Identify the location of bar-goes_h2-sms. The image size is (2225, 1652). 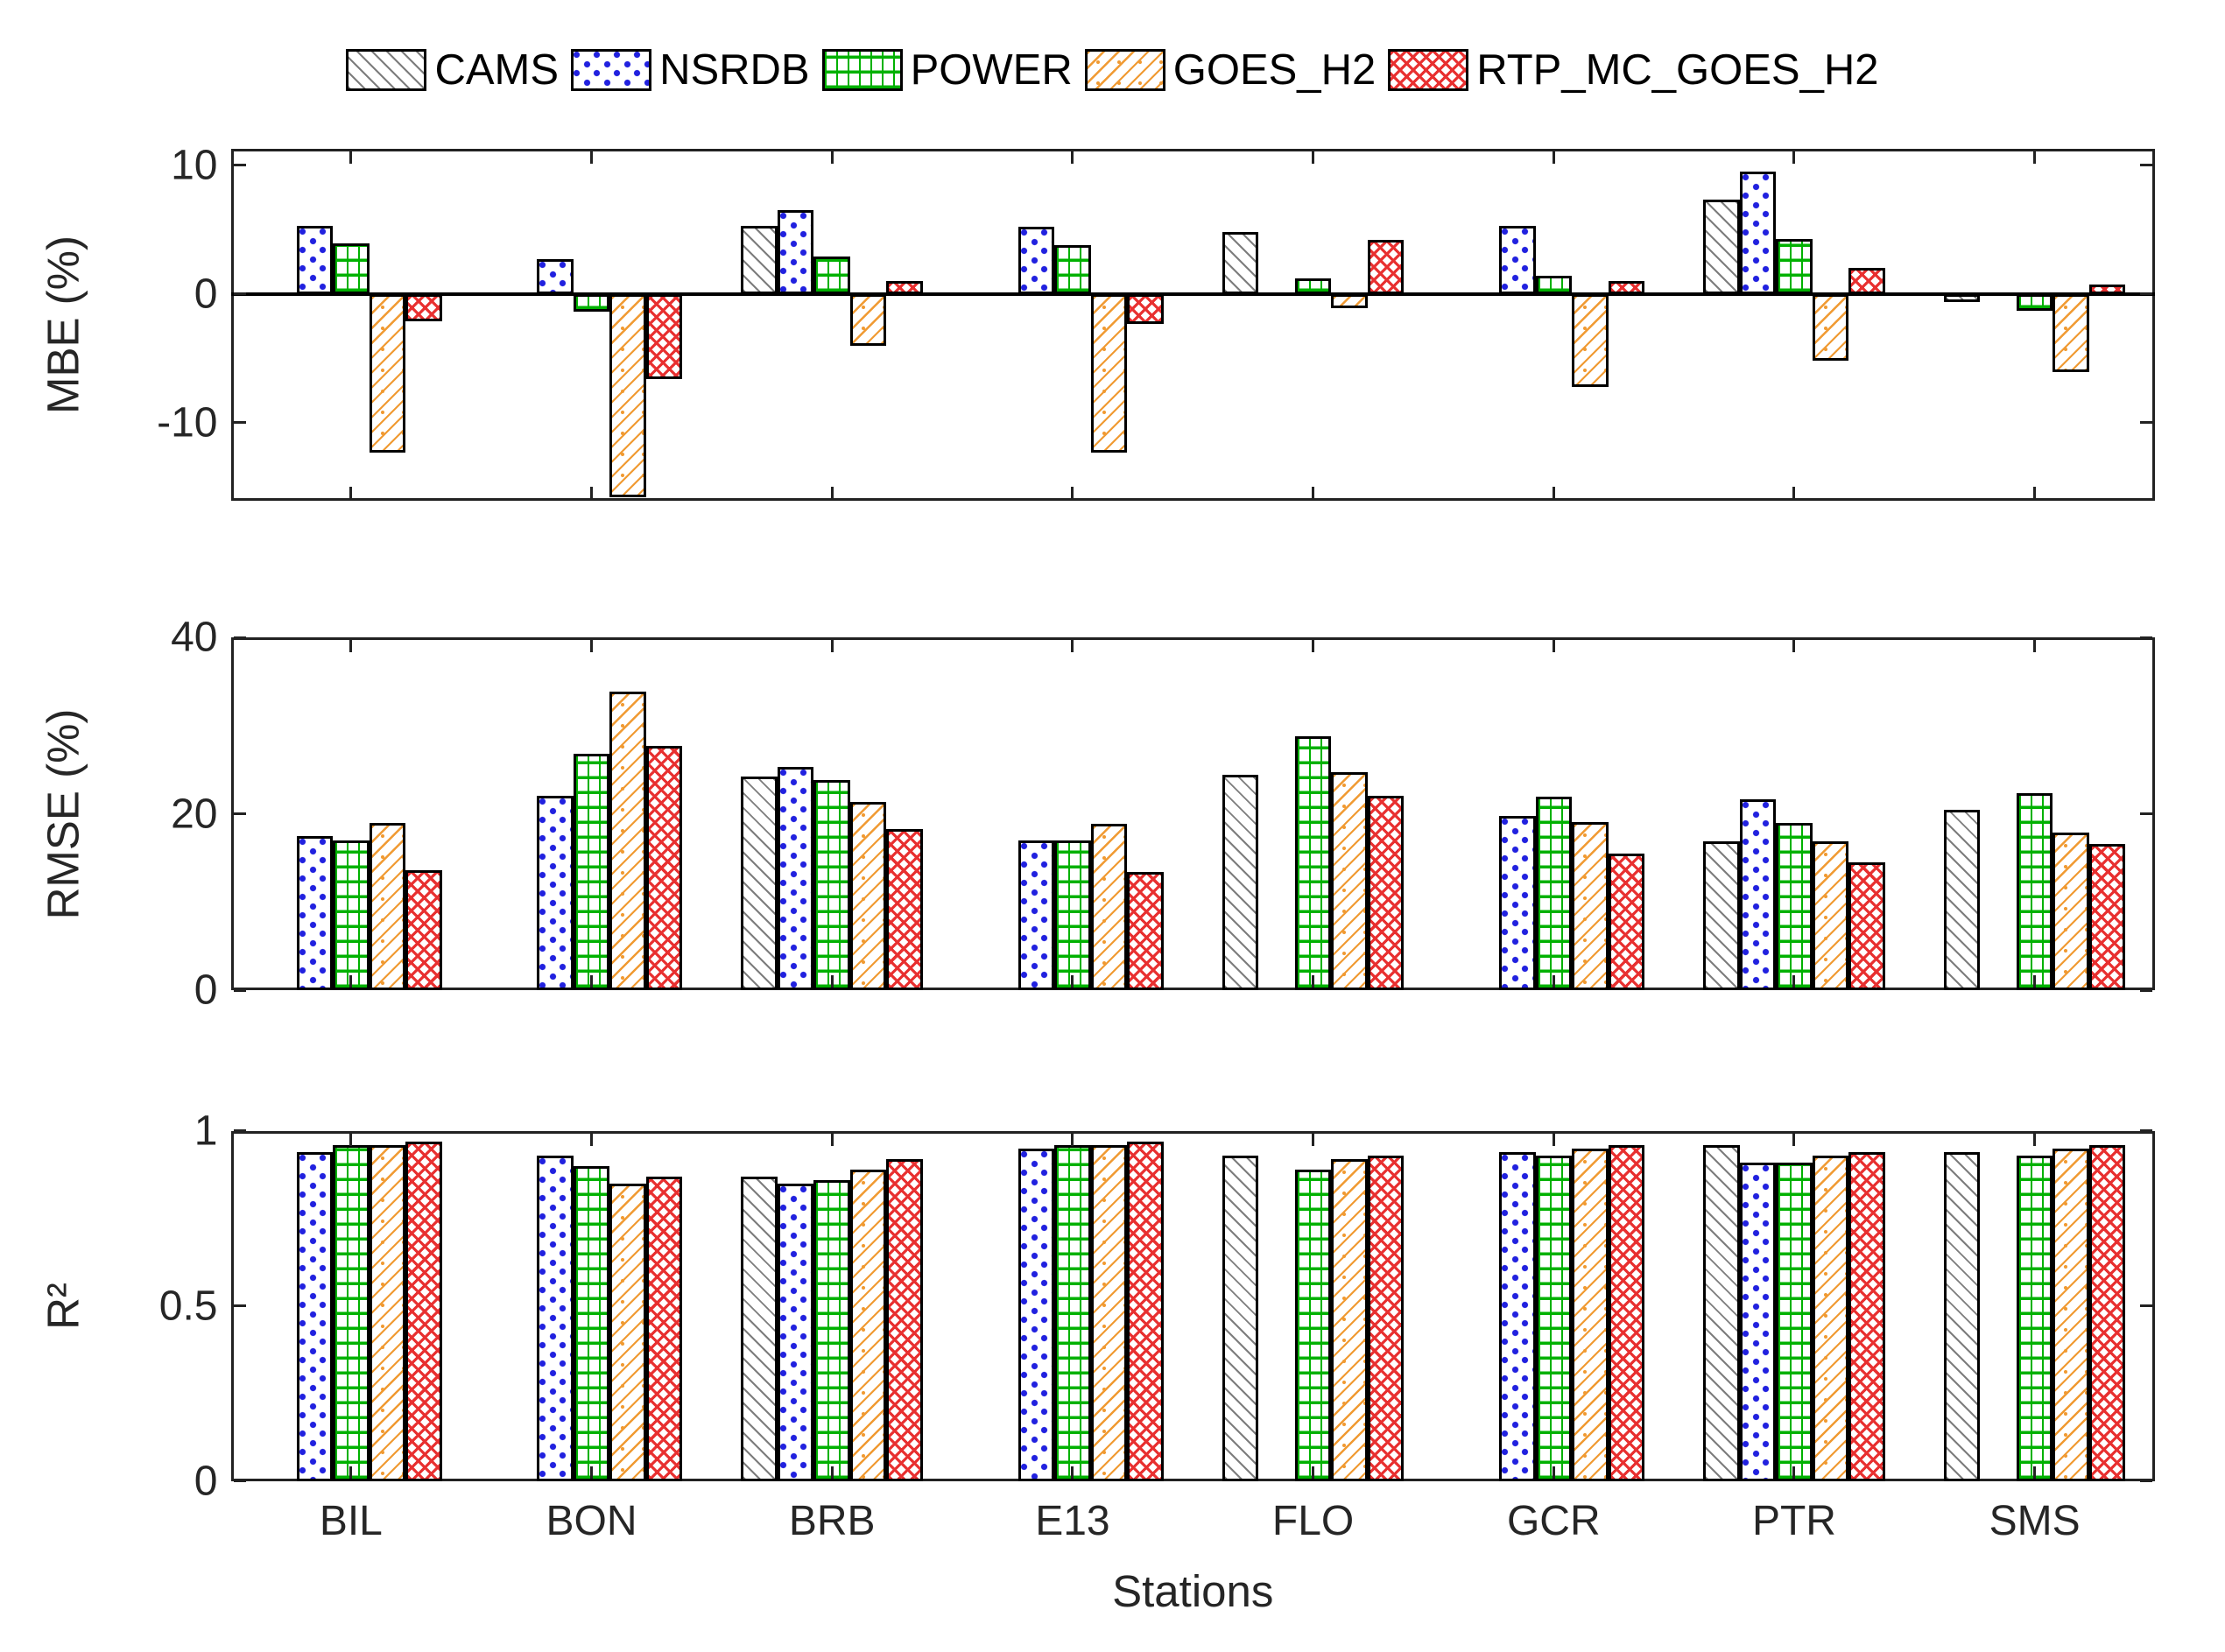
(2071, 911).